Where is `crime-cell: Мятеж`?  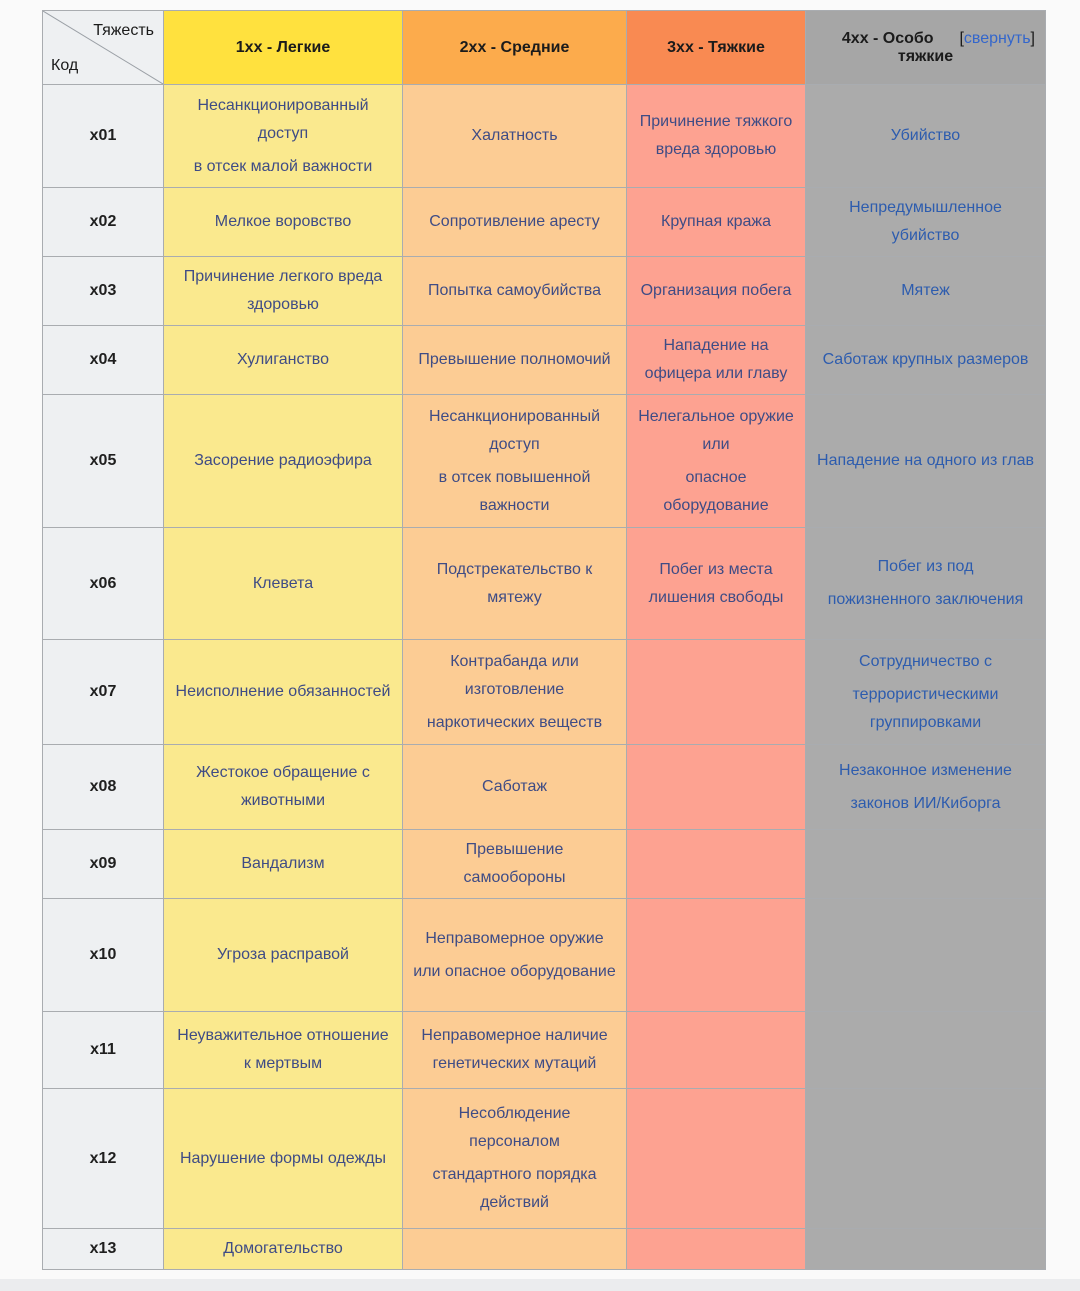
crime-cell: Мятеж is located at coordinates (925, 291).